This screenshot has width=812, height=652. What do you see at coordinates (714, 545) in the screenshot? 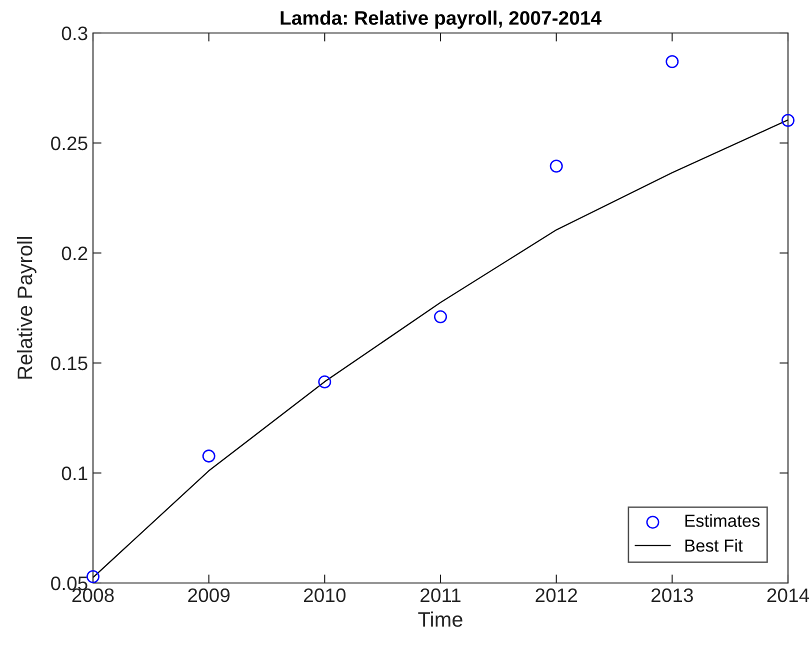
I see `legend-label: Best Fit` at bounding box center [714, 545].